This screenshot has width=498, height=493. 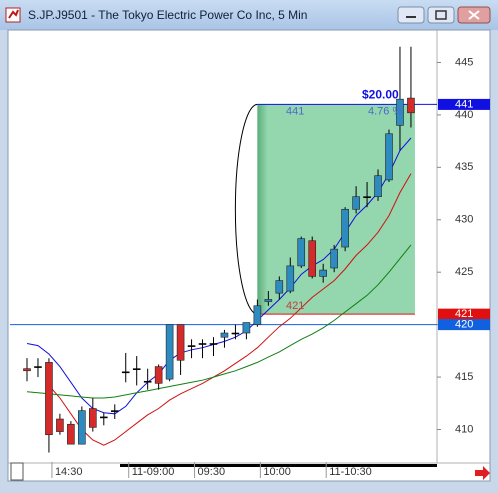 What do you see at coordinates (482, 473) in the screenshot?
I see `scroll-right-arrow` at bounding box center [482, 473].